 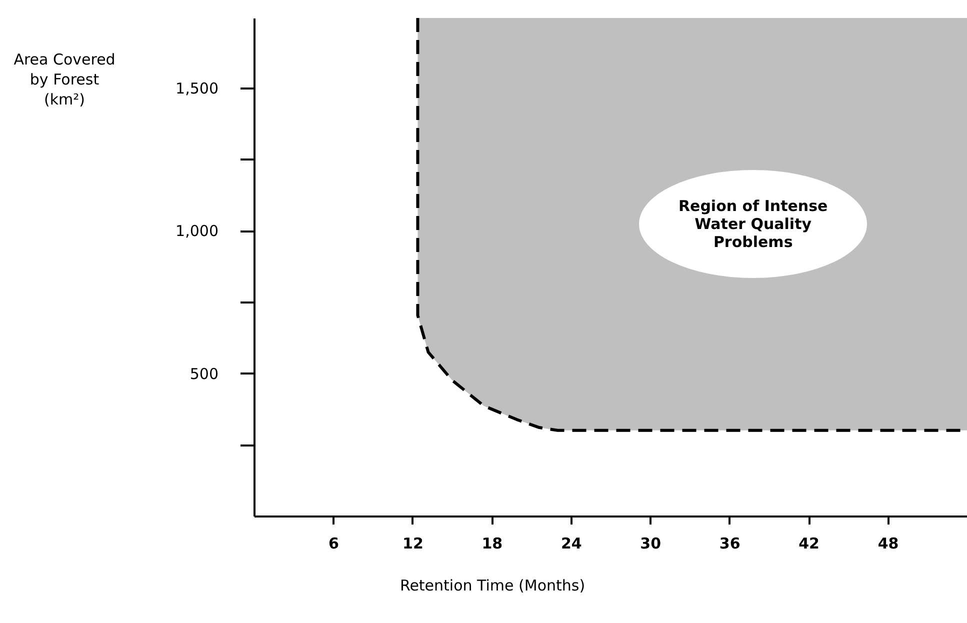 What do you see at coordinates (197, 231) in the screenshot?
I see `y-tick-label: 1,000` at bounding box center [197, 231].